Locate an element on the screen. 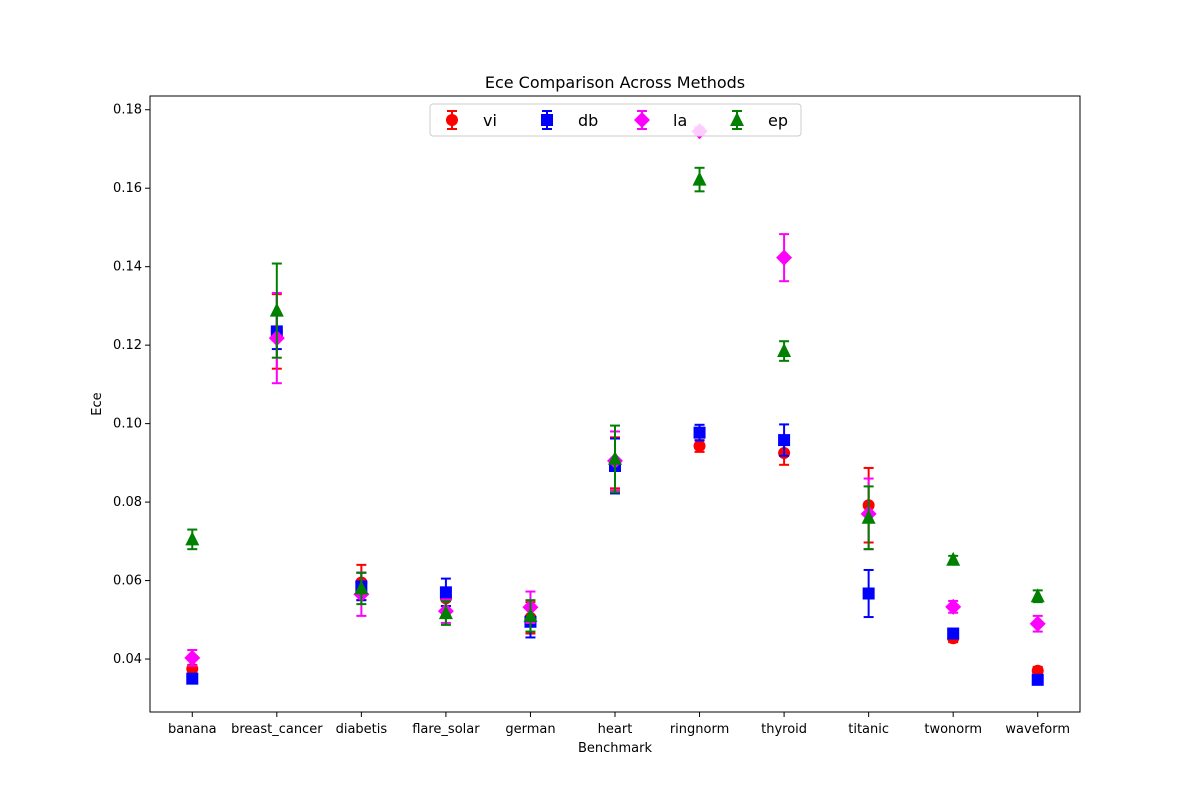 Image resolution: width=1200 pixels, height=800 pixels. legend-entry-ep: ep is located at coordinates (759, 120).